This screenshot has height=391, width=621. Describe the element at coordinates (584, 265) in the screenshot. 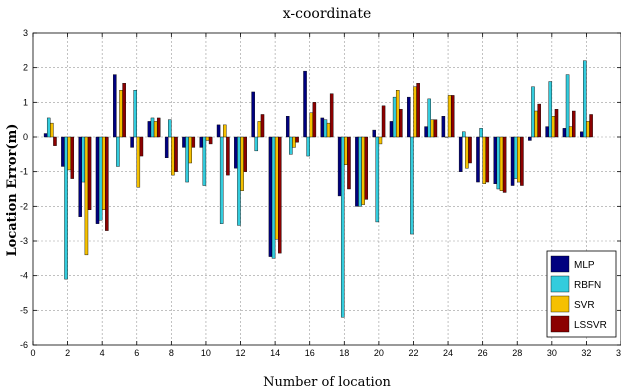

I see `legend-label-mlp: MLP` at that location.